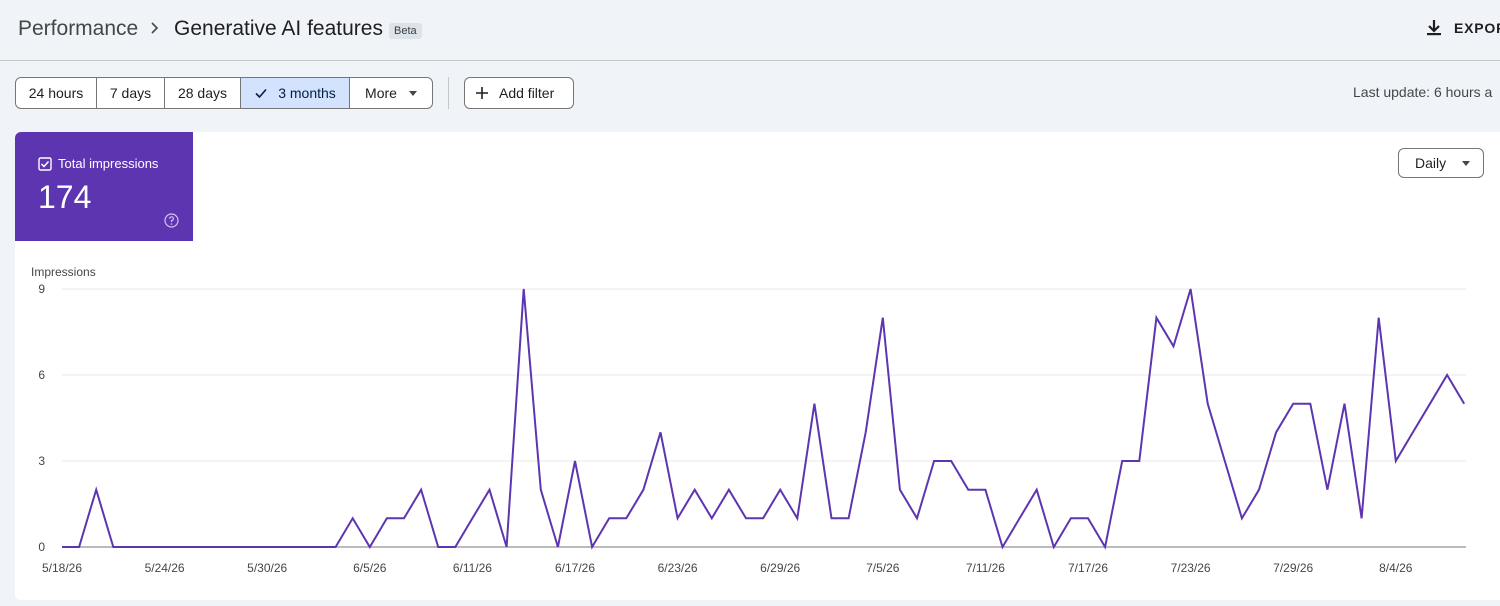  What do you see at coordinates (527, 93) in the screenshot?
I see `add-filter-label: Add filter` at bounding box center [527, 93].